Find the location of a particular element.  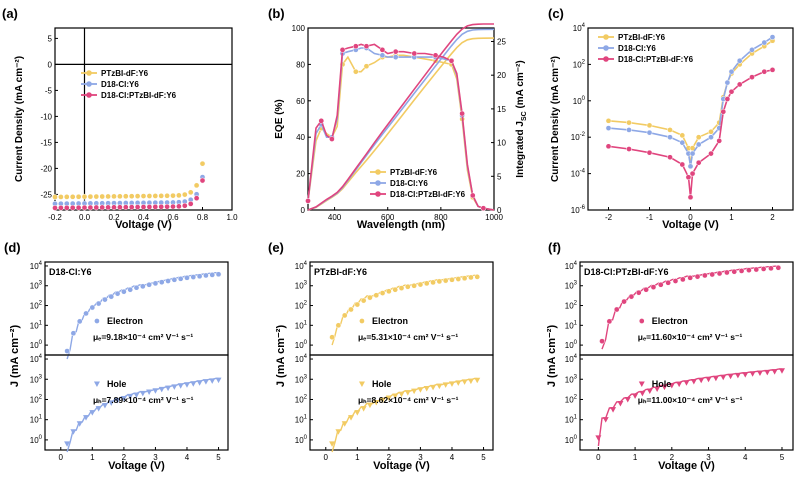

y-tick-label: 60 is located at coordinates (300, 101).